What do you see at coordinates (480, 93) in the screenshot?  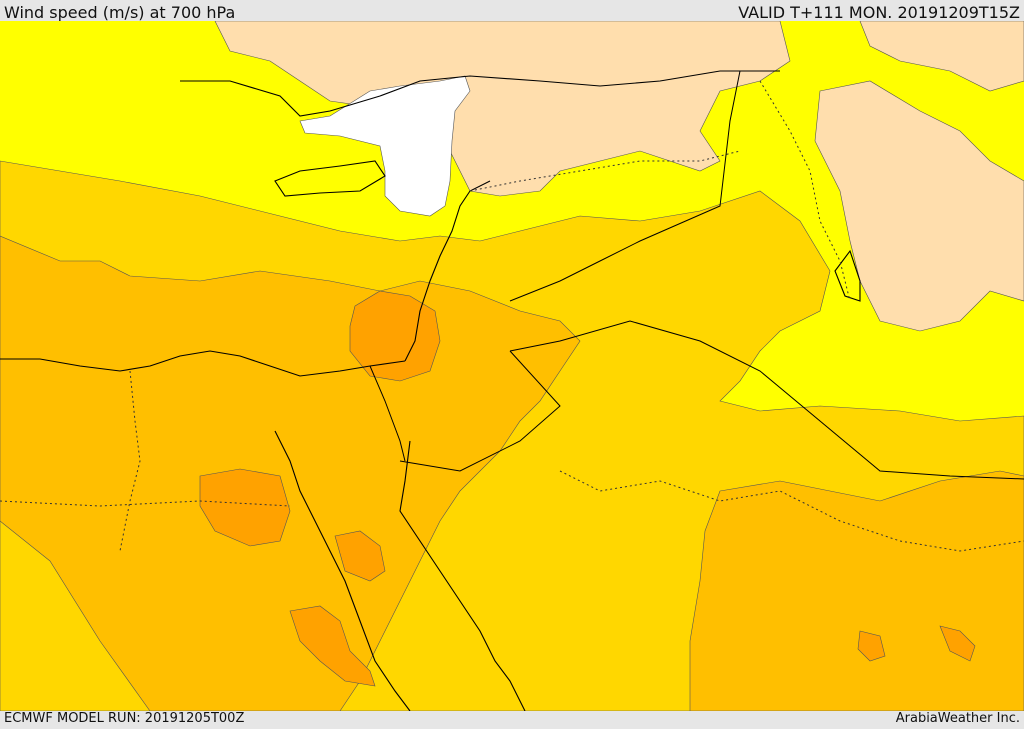 I see `coastline-anatolia` at bounding box center [480, 93].